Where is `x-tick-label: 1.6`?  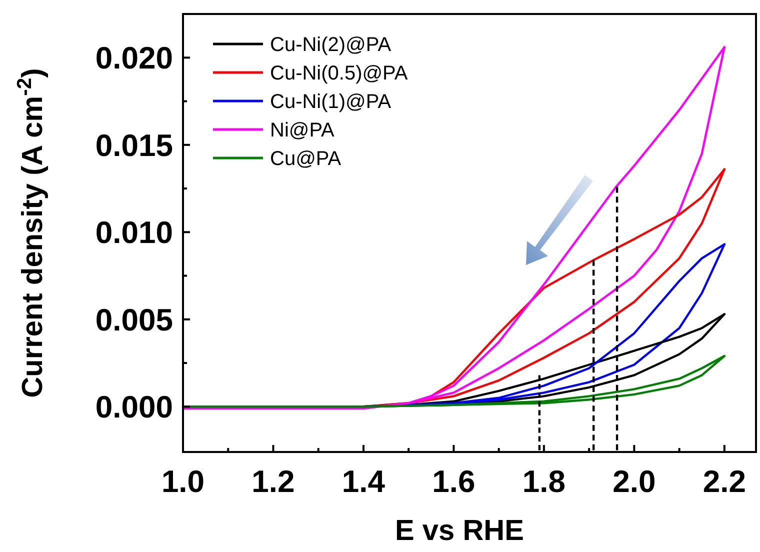
x-tick-label: 1.6 is located at coordinates (454, 481).